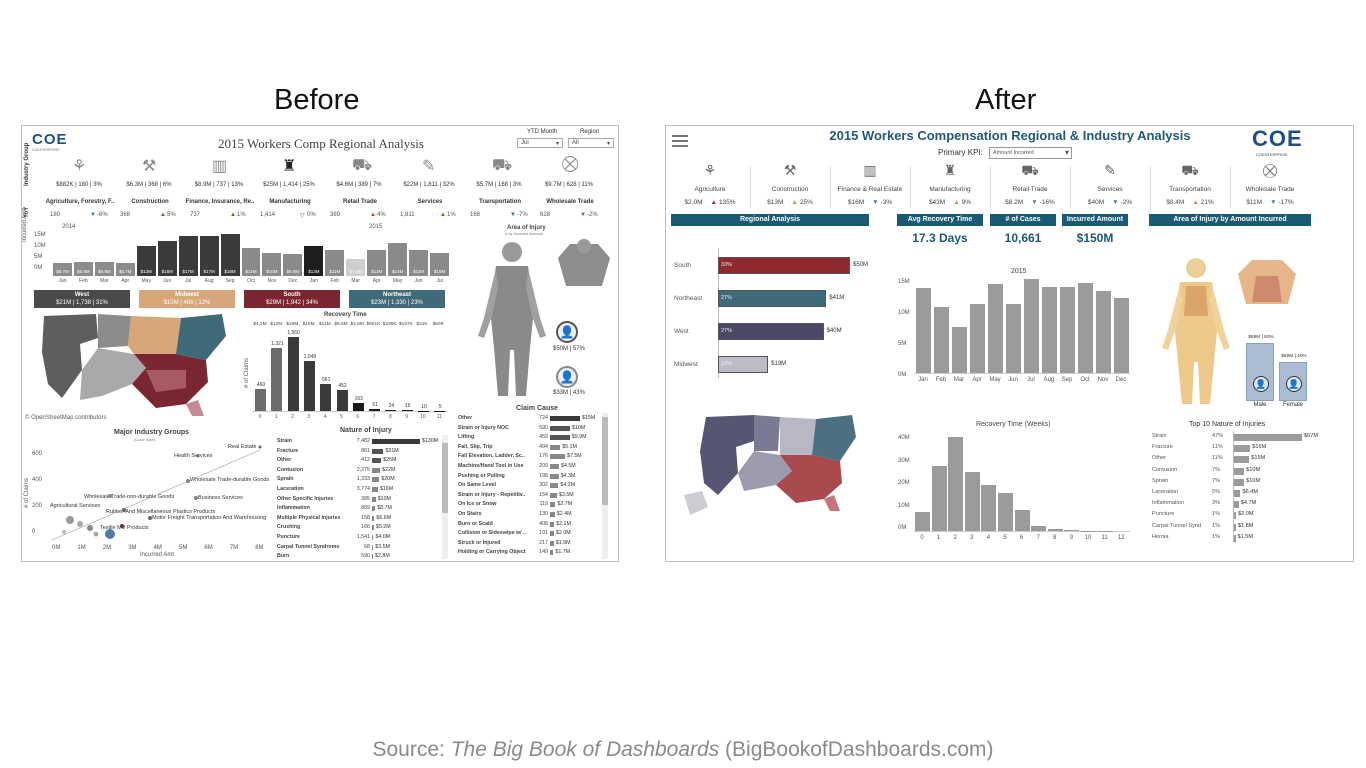 This screenshot has height=768, width=1366. What do you see at coordinates (234, 548) in the screenshot?
I see `scatter-x-tick: 7M` at bounding box center [234, 548].